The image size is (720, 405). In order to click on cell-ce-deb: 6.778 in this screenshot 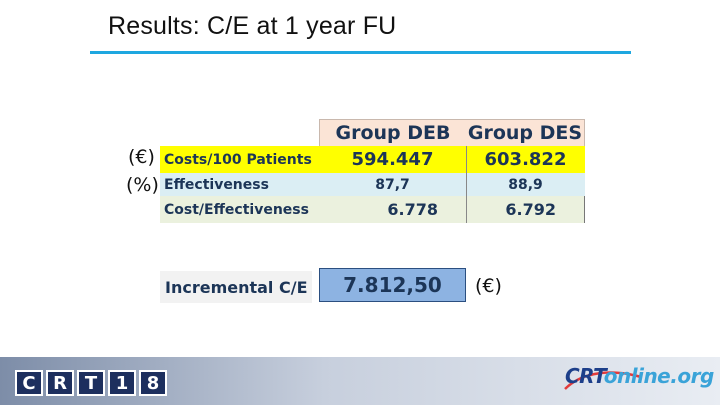, I will do `click(392, 209)`.